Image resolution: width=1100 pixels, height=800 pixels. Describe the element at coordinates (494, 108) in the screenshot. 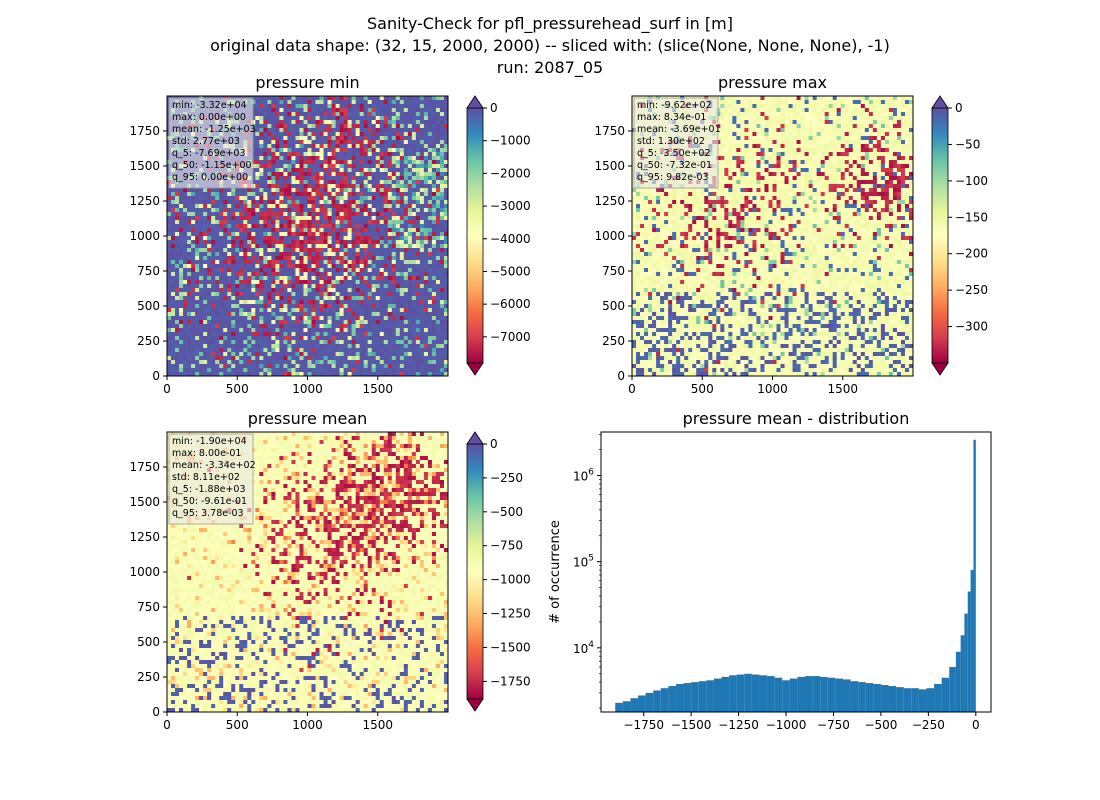

I see `colorbar-tick-label: 0` at that location.